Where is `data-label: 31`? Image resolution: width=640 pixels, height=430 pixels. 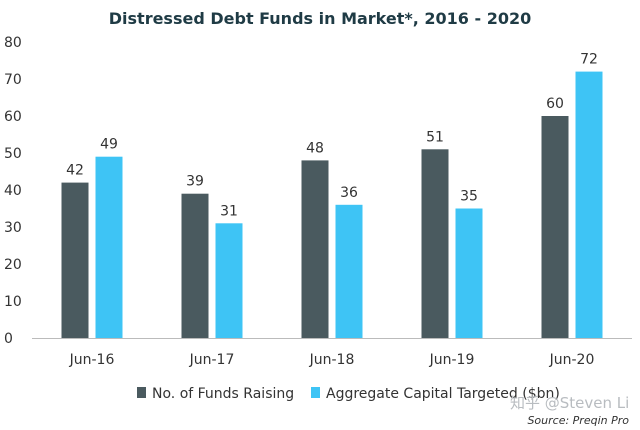 data-label: 31 is located at coordinates (229, 211).